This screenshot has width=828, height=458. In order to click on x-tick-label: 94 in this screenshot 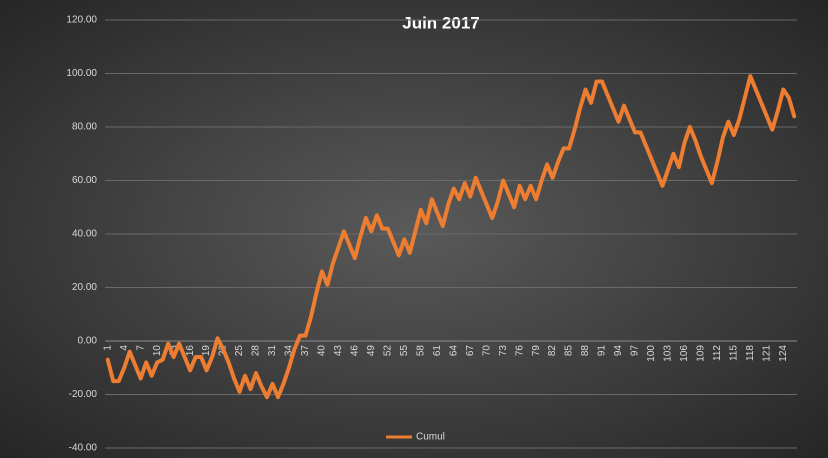, I will do `click(618, 351)`.